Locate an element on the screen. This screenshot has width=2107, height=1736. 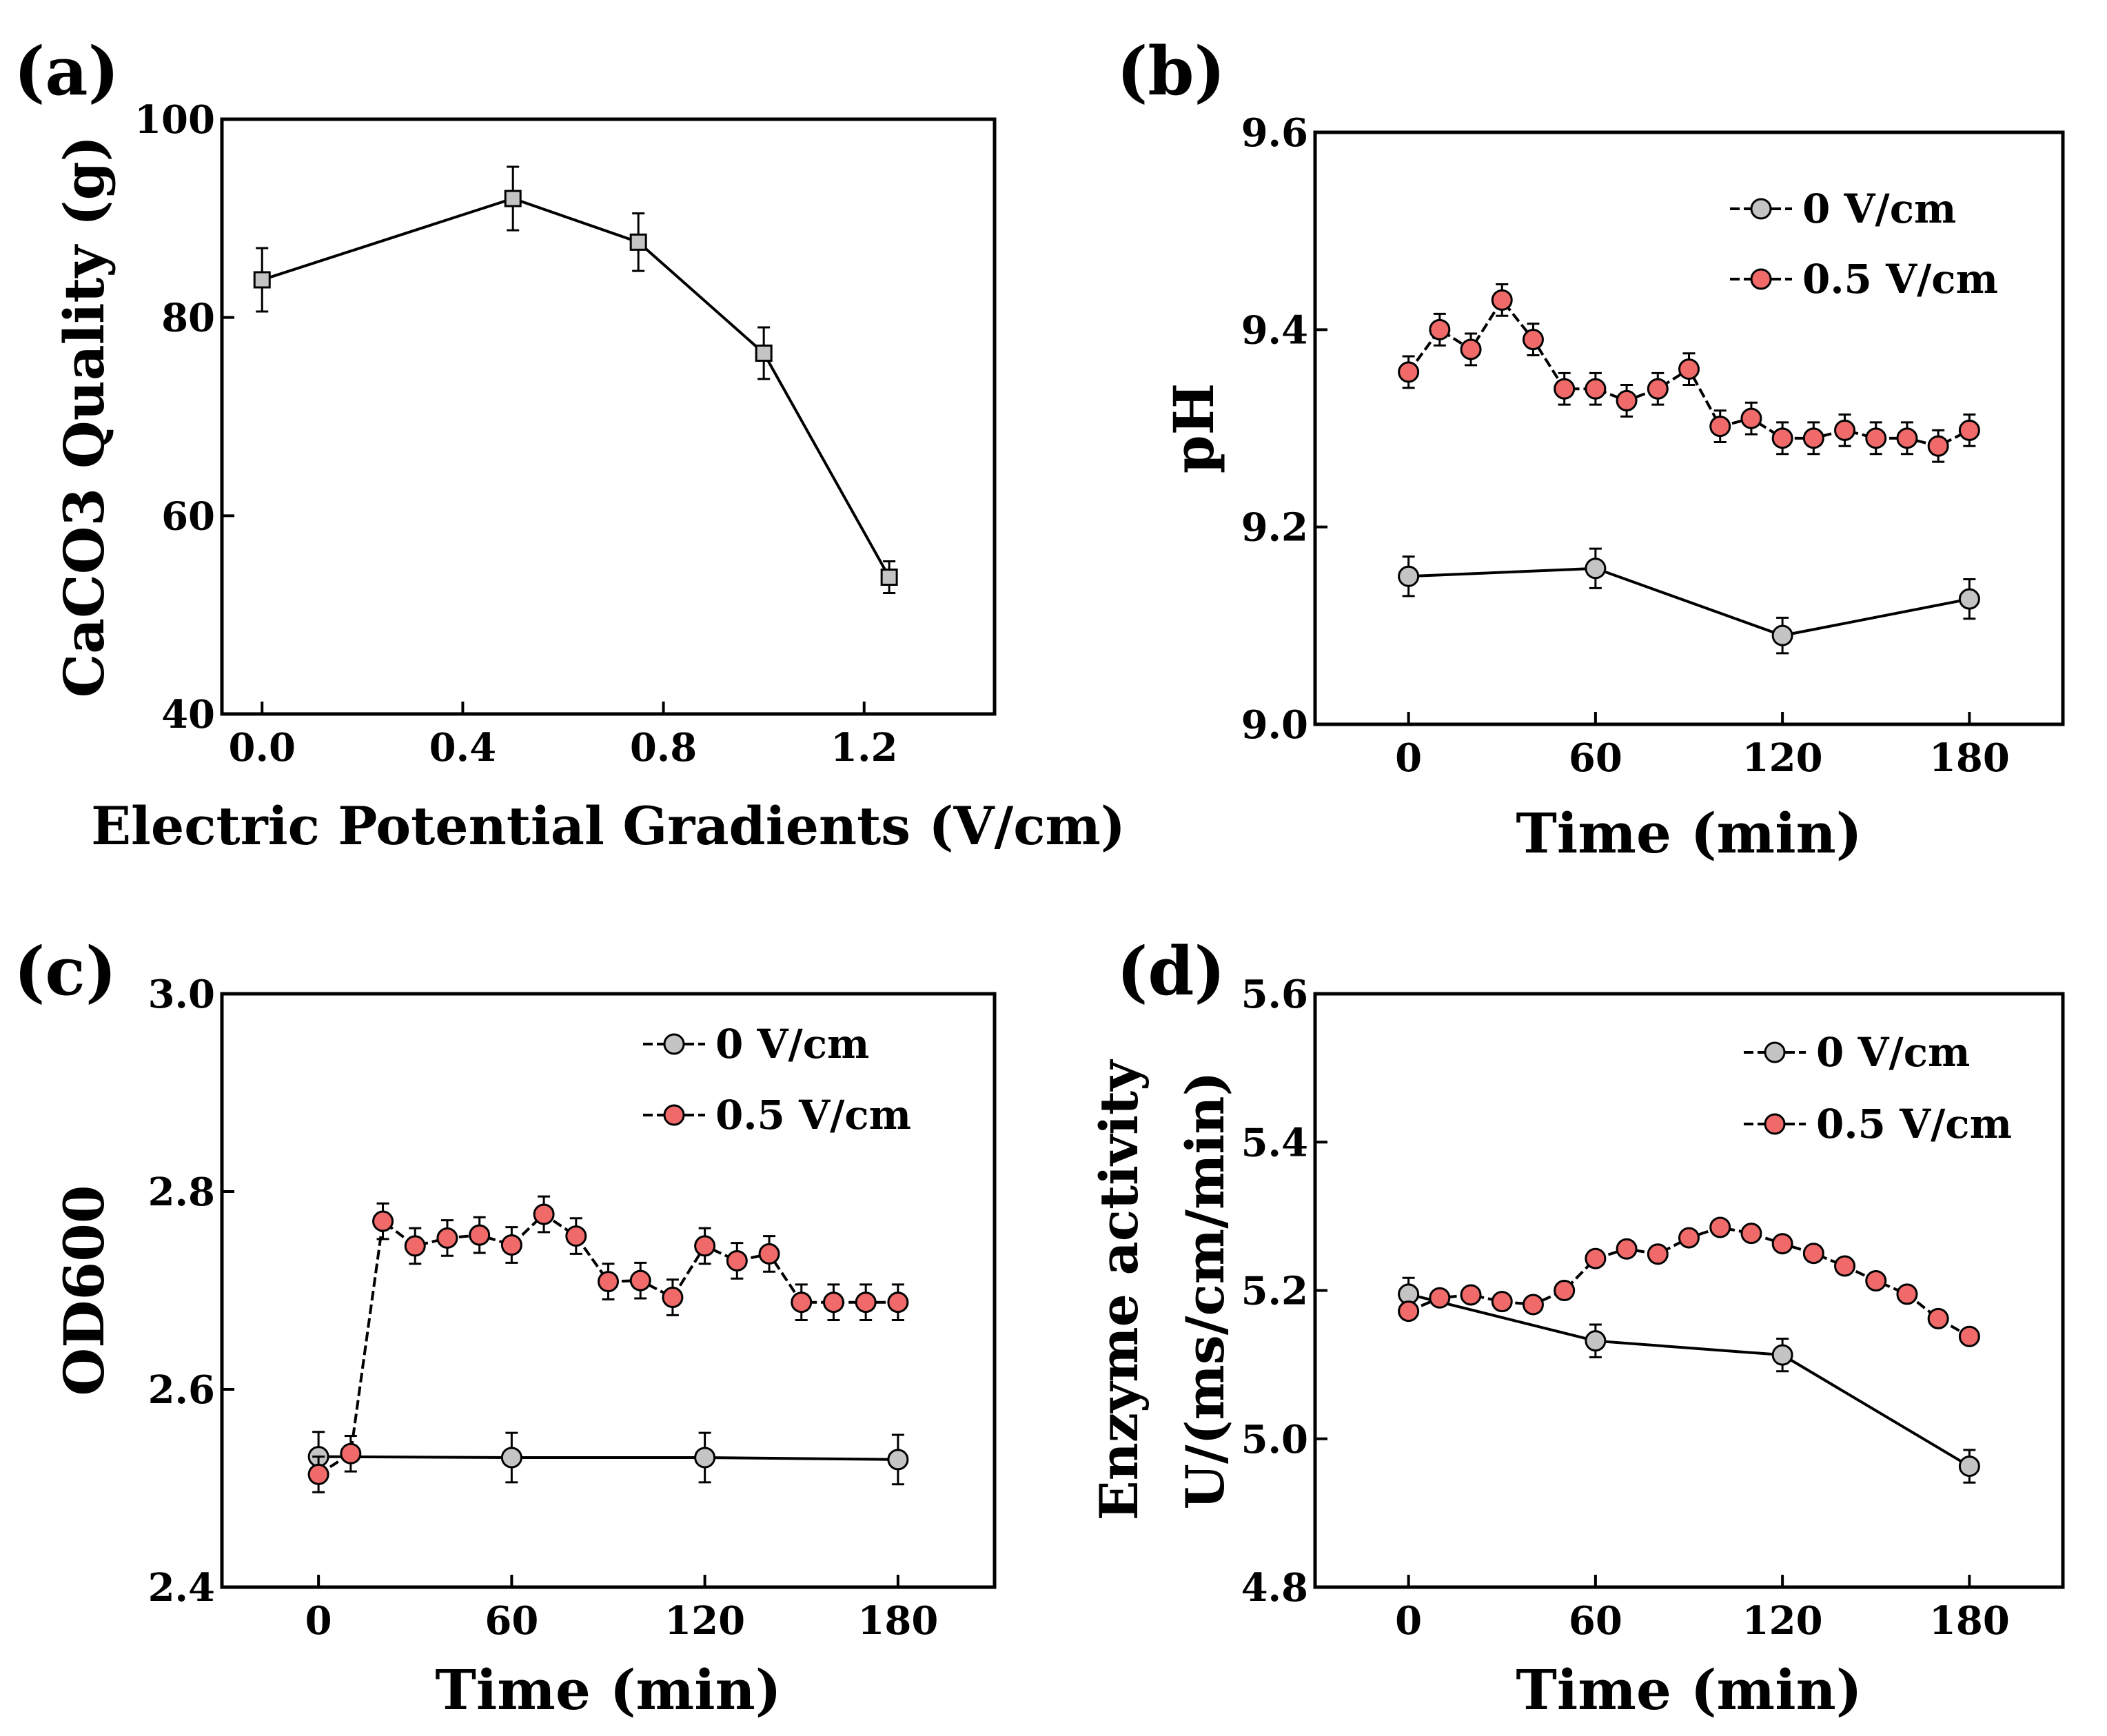
y-tick-label: 2.8 is located at coordinates (182, 1192).